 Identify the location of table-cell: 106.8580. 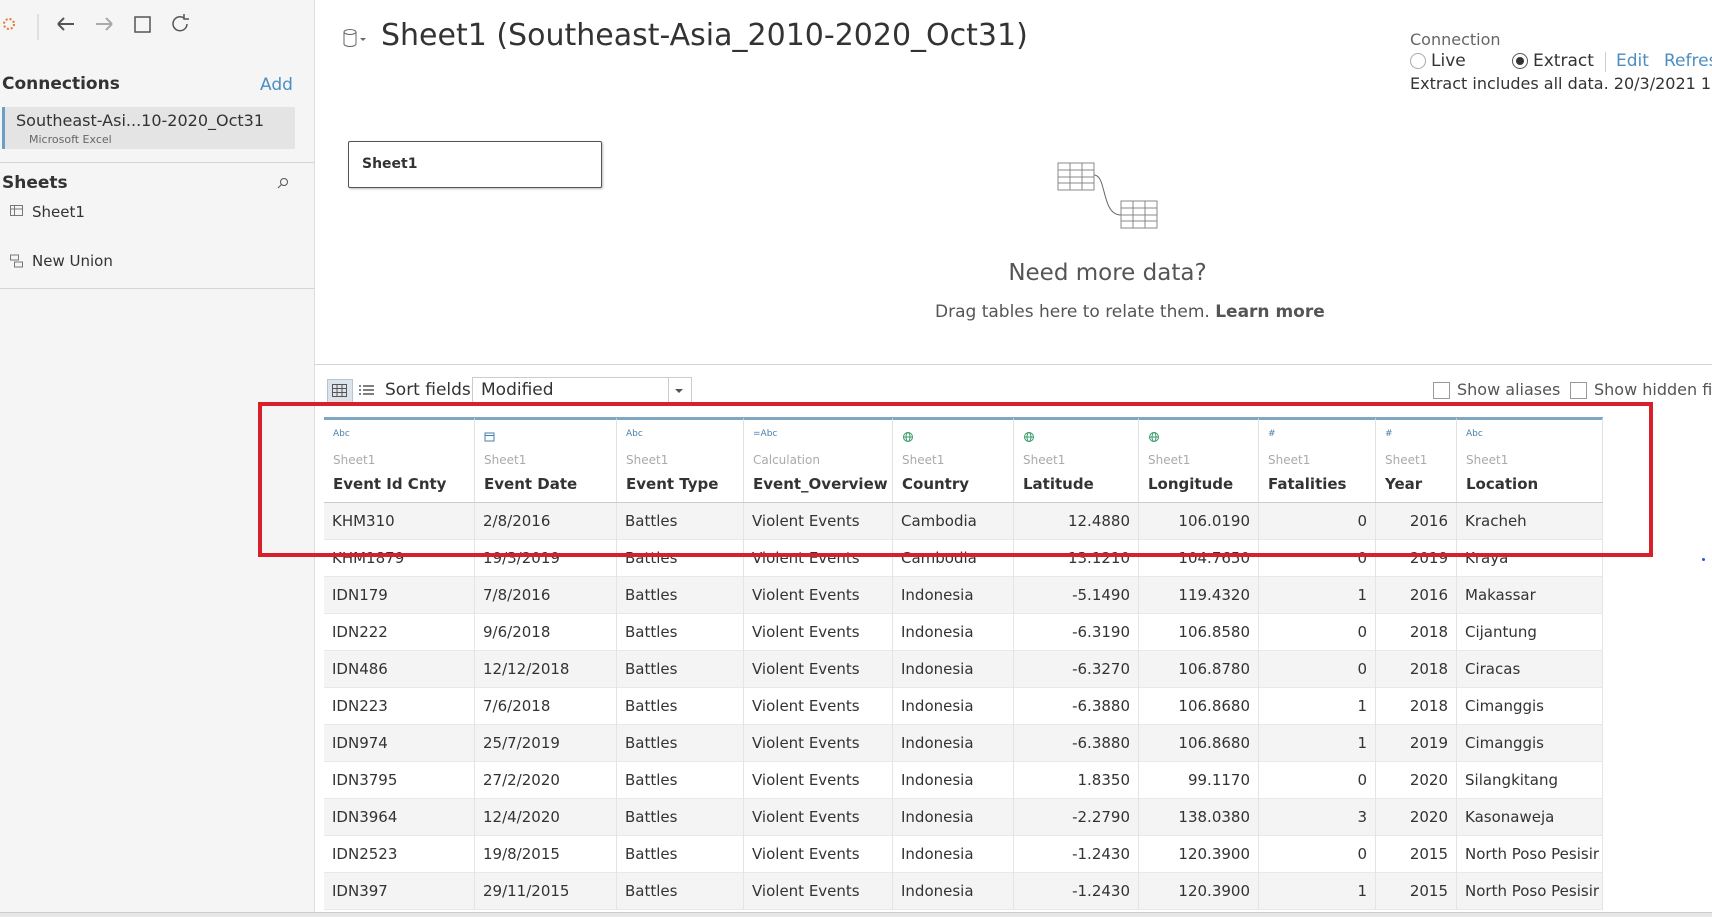
(1199, 632).